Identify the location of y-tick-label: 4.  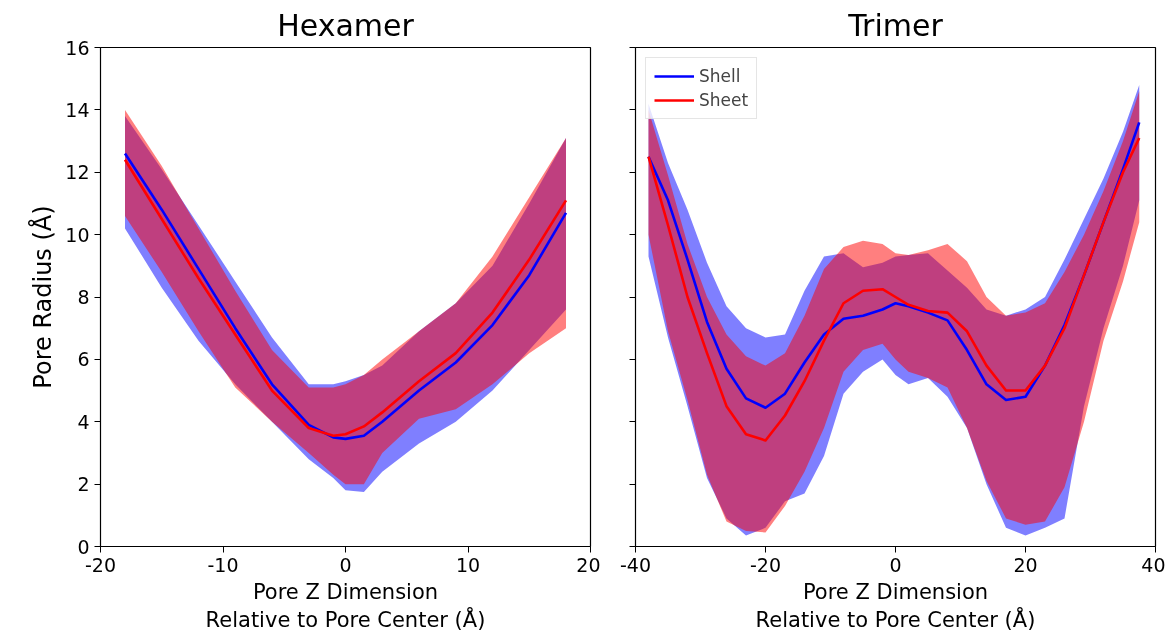
(83, 421).